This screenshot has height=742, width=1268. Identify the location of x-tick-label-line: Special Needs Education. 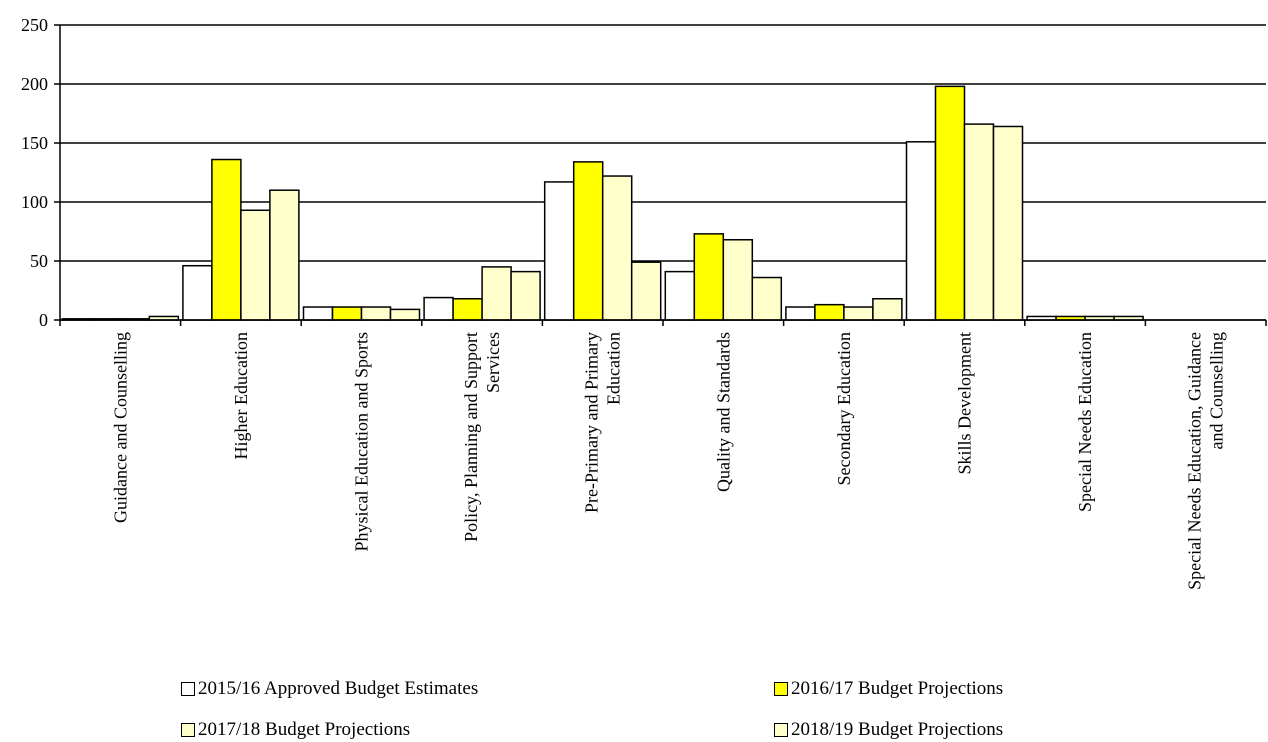
(1085, 422).